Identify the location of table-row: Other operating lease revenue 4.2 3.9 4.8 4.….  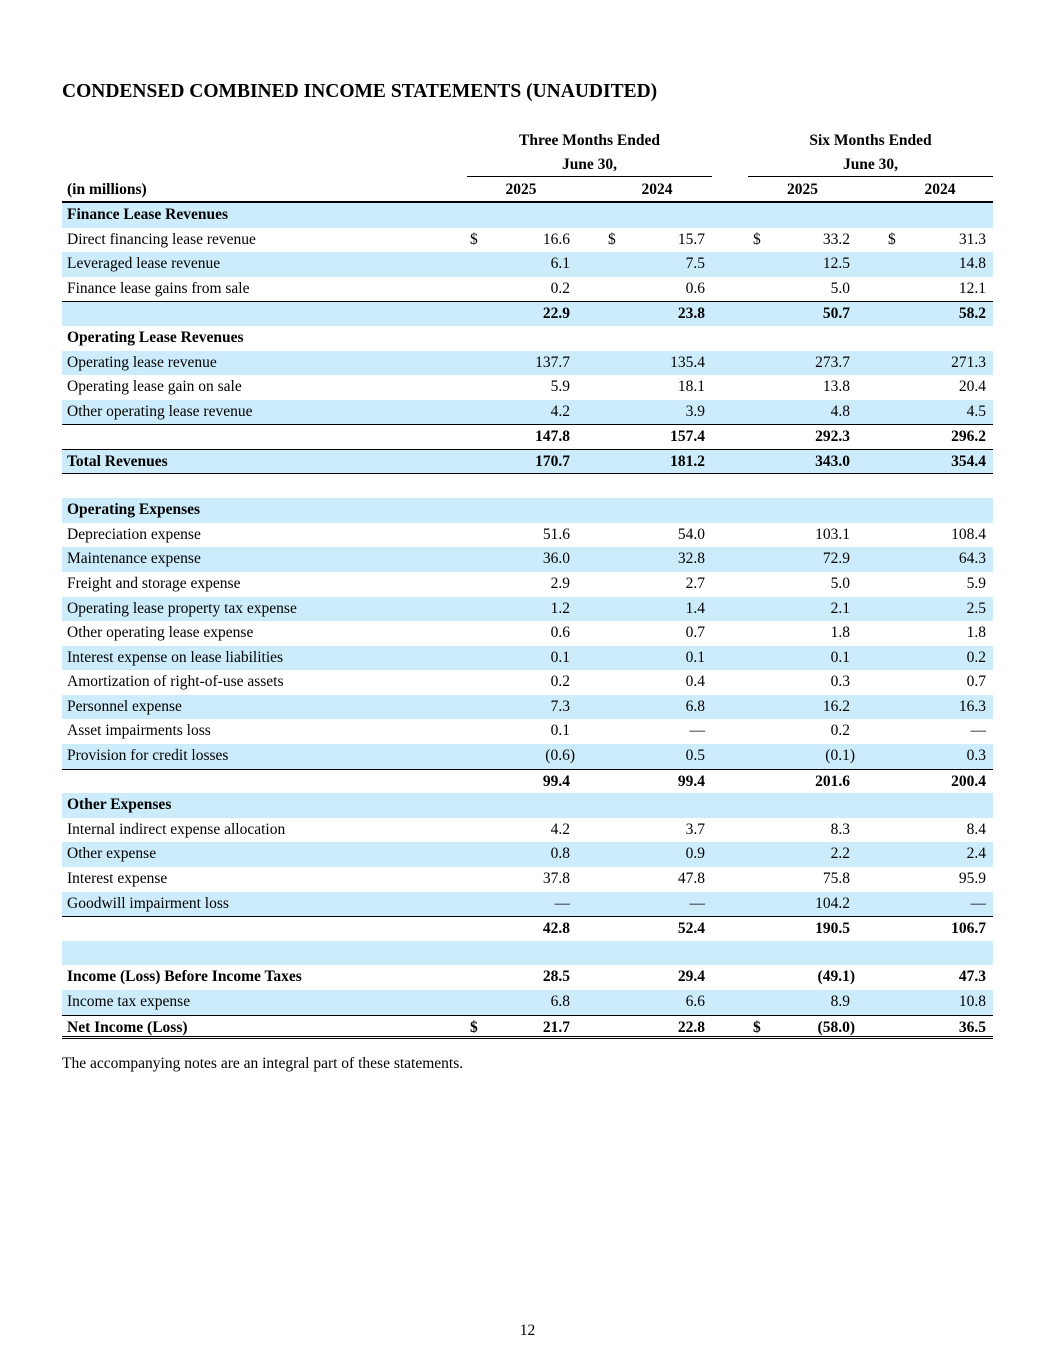
(527, 412).